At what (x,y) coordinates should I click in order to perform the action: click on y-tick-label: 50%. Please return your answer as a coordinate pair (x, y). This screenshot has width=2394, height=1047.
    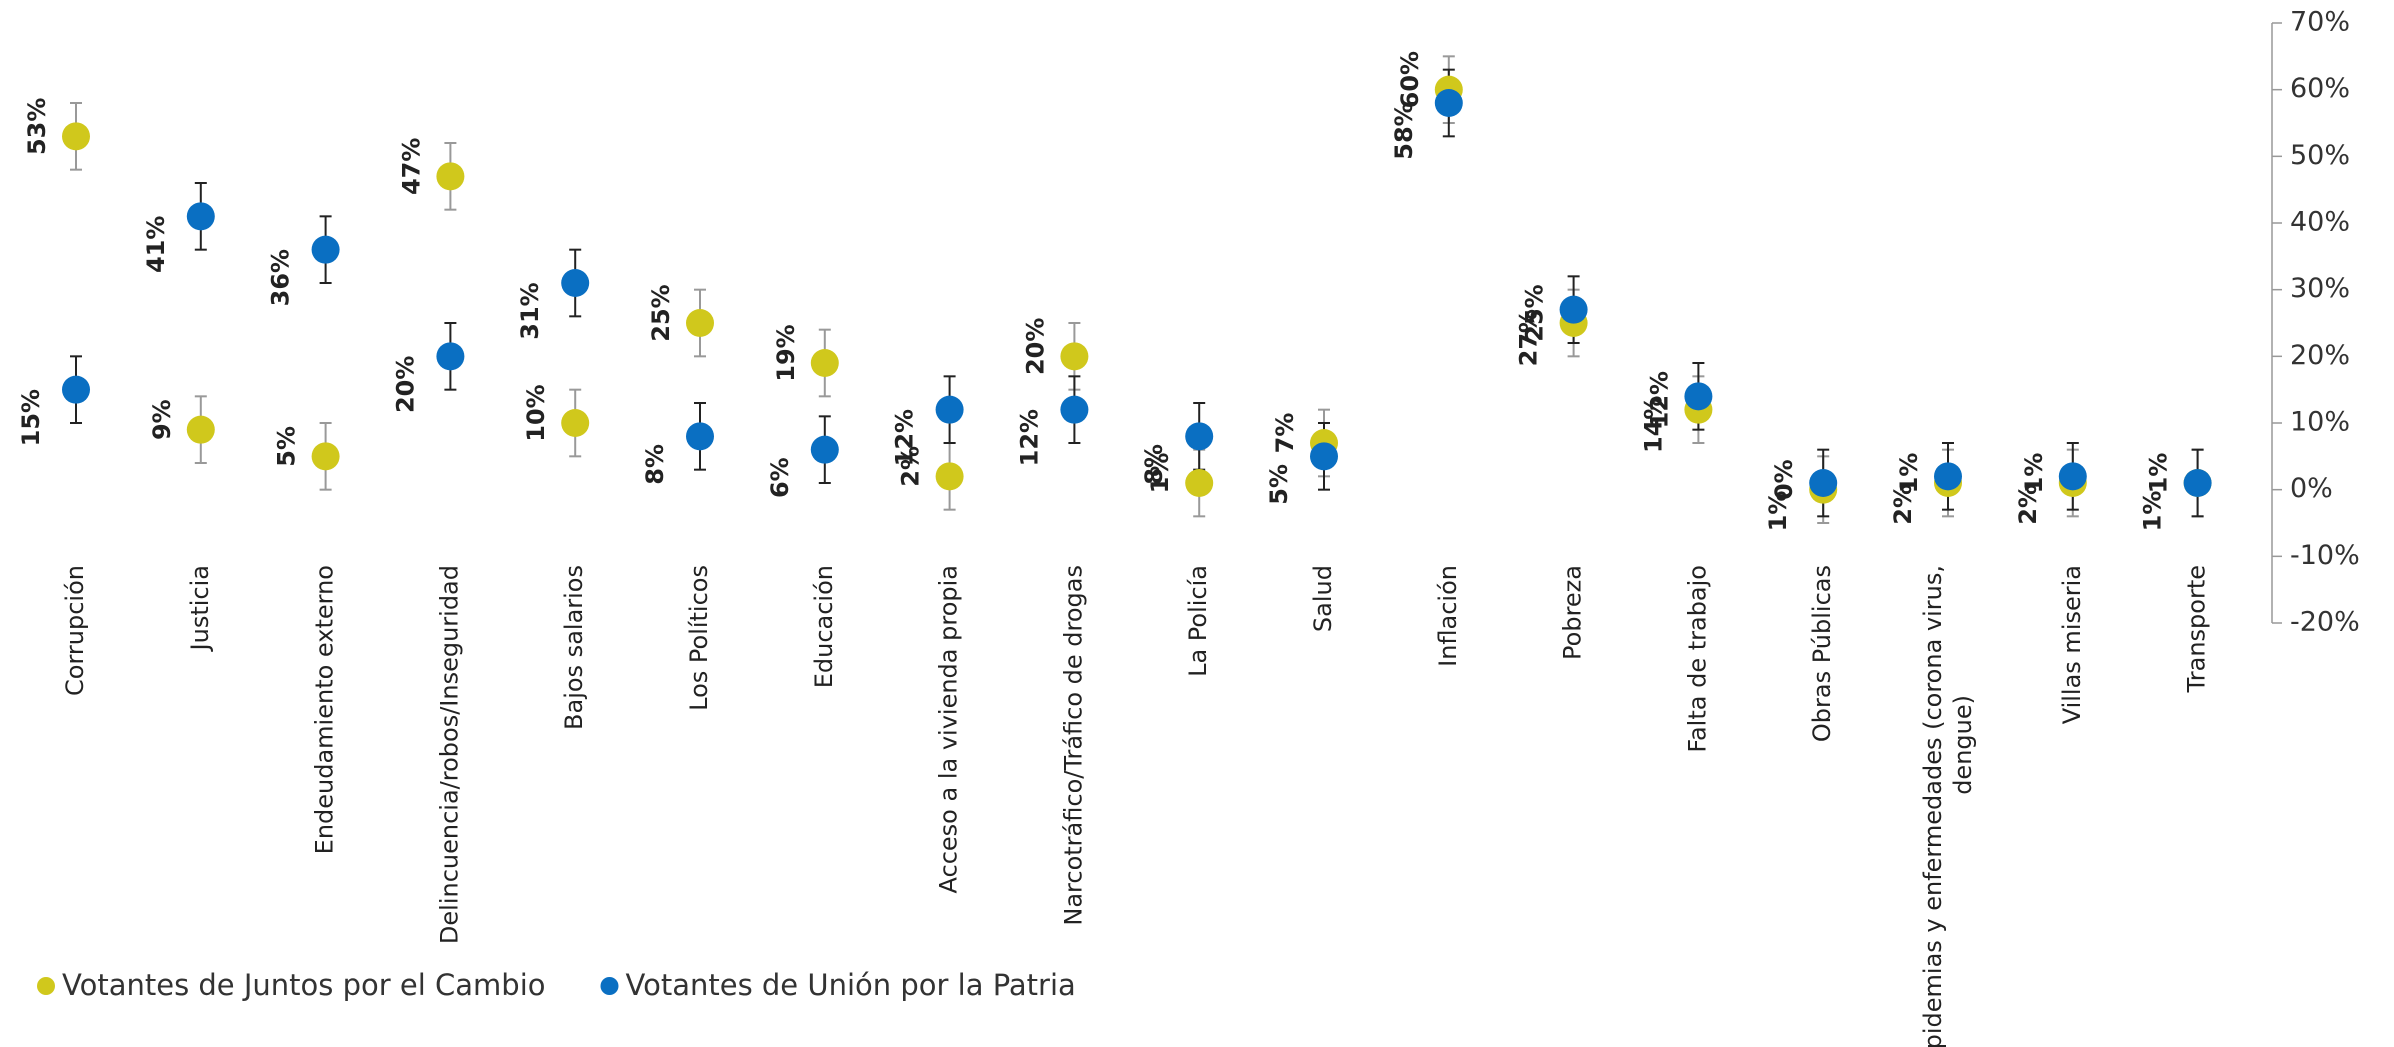
    Looking at the image, I should click on (2320, 155).